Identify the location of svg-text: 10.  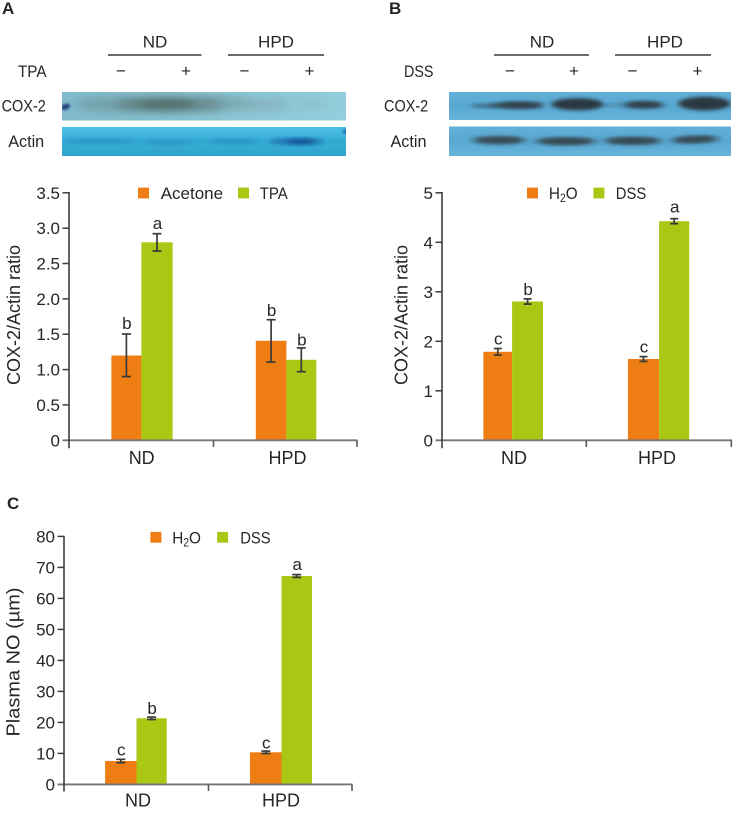
(45, 753).